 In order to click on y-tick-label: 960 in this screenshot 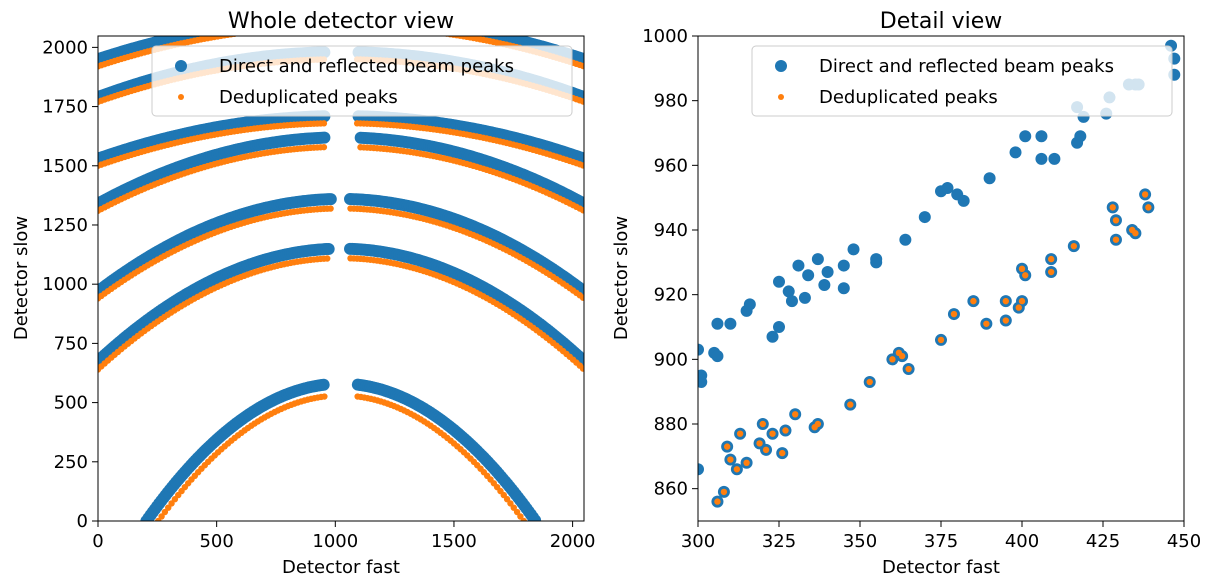, I will do `click(671, 165)`.